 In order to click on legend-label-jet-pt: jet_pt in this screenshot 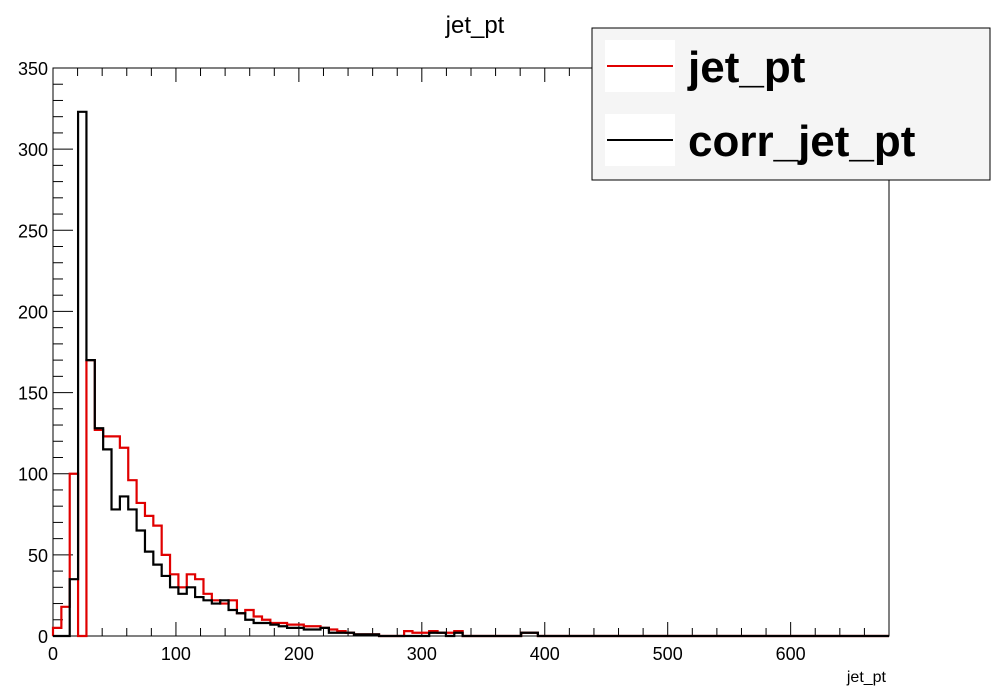, I will do `click(746, 67)`.